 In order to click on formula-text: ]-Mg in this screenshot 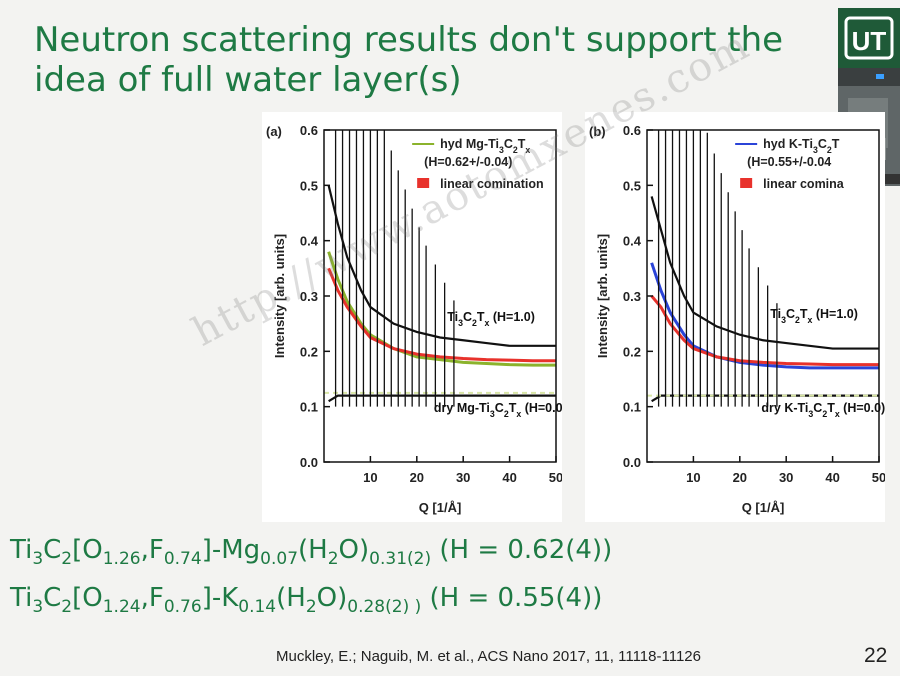, I will do `click(231, 550)`.